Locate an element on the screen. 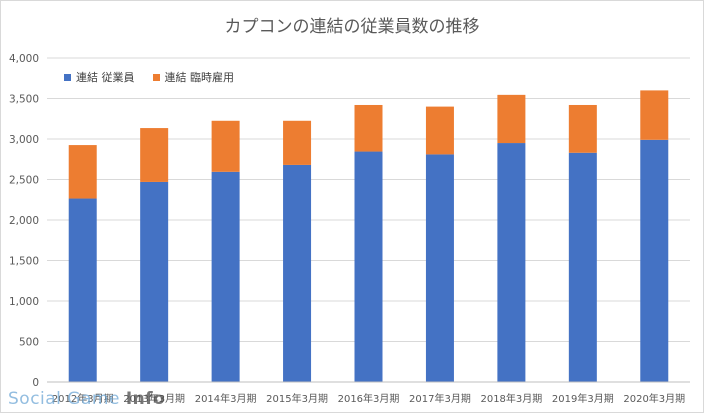 This screenshot has width=704, height=413. y-tick-label: 1,000 is located at coordinates (24, 302).